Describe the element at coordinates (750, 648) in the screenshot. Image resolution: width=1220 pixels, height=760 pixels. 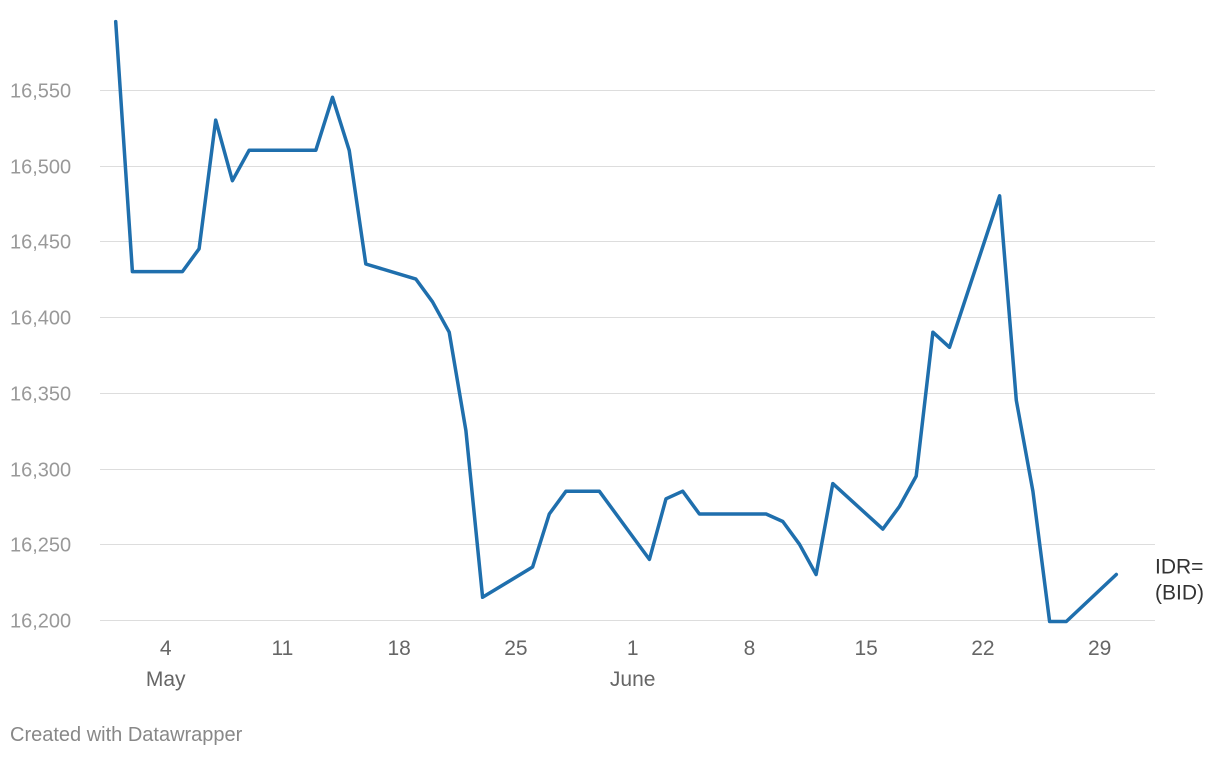
I see `x-tick-label: 8` at that location.